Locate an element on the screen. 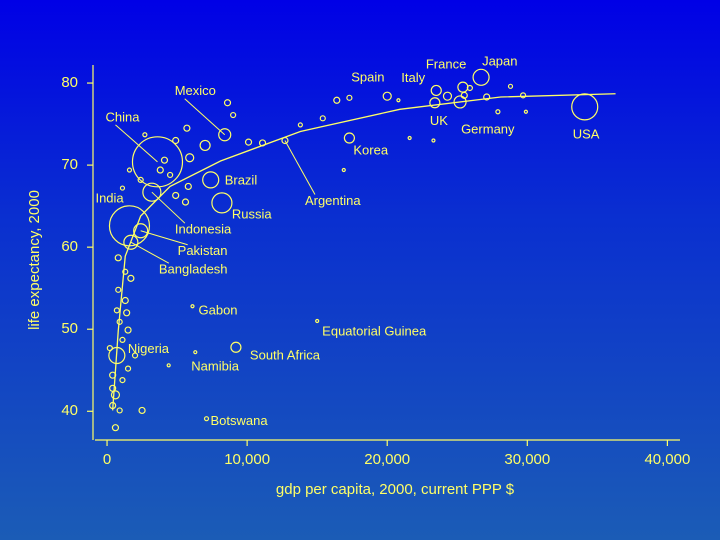 This screenshot has width=720, height=540. point-label: Spain is located at coordinates (367, 77).